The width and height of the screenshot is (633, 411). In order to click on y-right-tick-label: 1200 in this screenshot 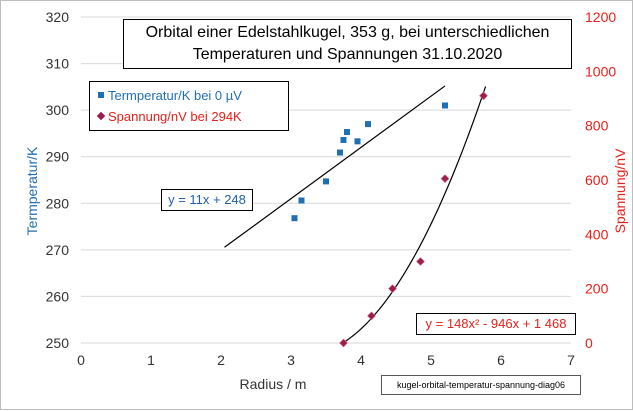, I will do `click(600, 17)`.